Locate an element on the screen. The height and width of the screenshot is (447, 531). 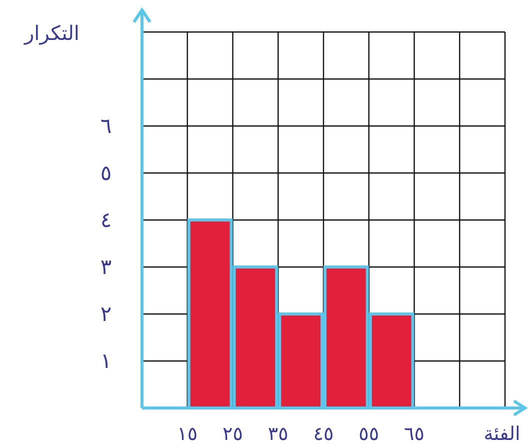
y-tick-label: ٢ is located at coordinates (106, 314).